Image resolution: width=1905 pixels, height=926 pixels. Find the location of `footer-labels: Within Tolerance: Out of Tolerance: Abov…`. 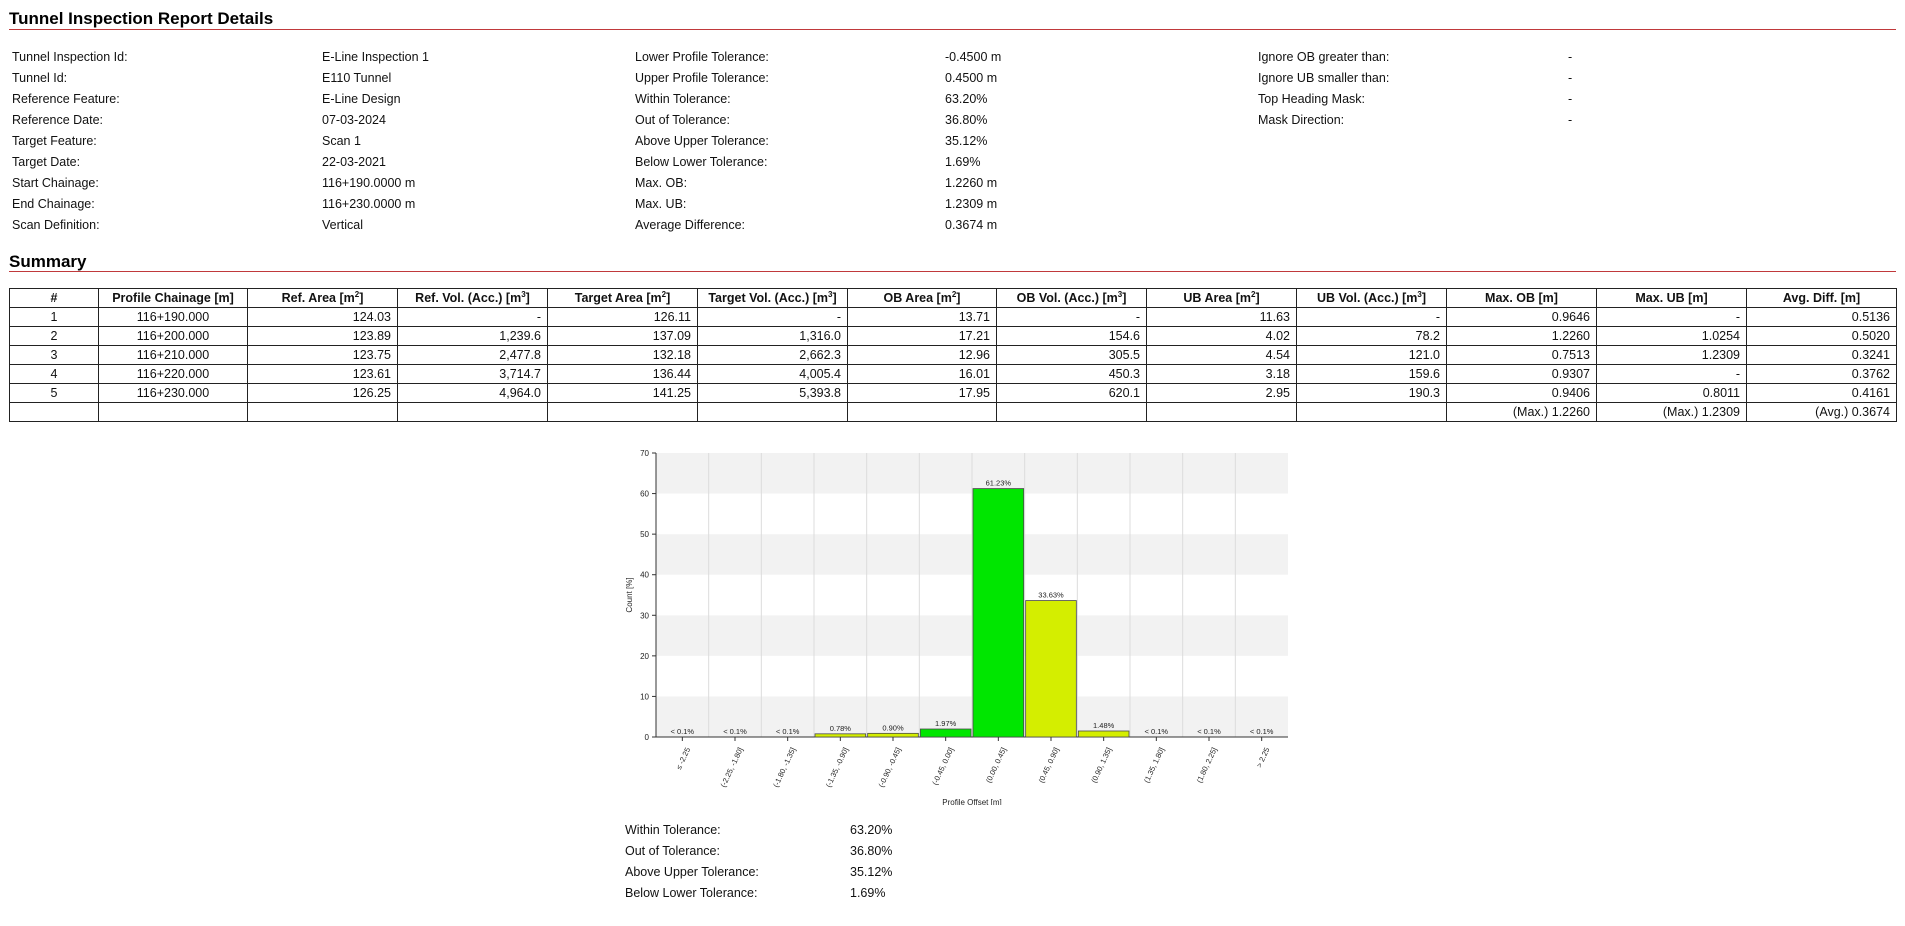

footer-labels: Within Tolerance: Out of Tolerance: Abov… is located at coordinates (700, 862).